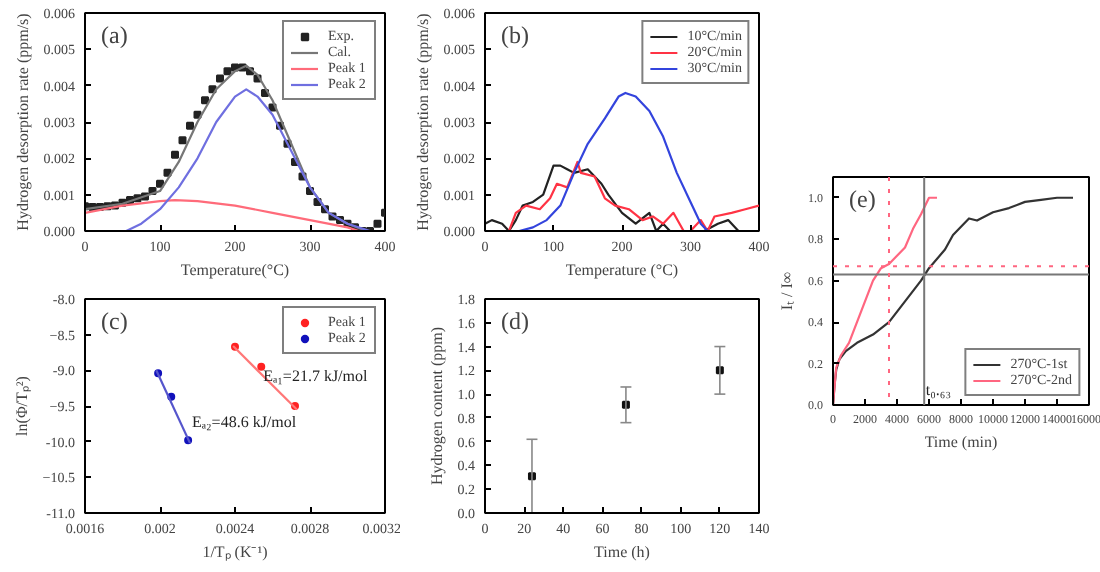 The image size is (1100, 572). Describe the element at coordinates (515, 35) in the screenshot. I see `annotation: (b)` at that location.